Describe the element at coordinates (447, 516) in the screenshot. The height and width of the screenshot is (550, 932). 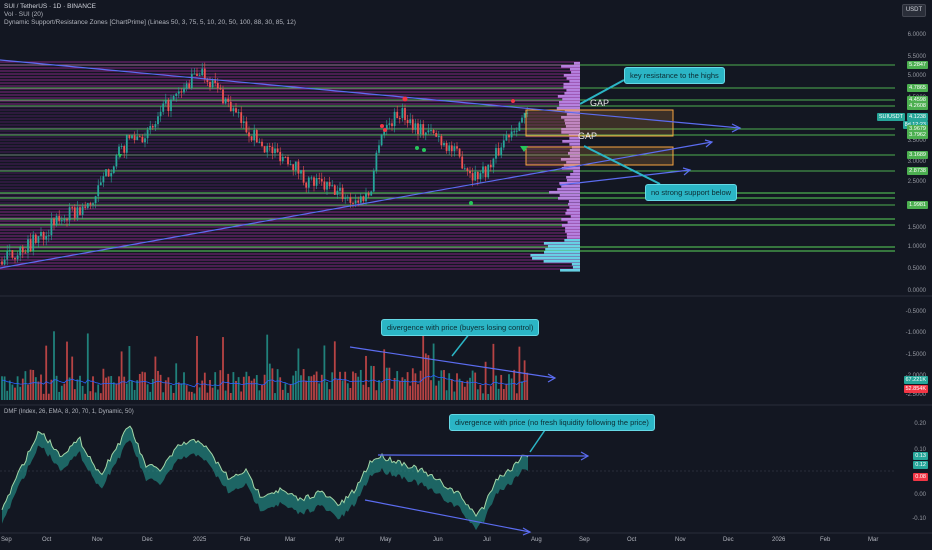
I see `dmf-divergence-bottom` at that location.